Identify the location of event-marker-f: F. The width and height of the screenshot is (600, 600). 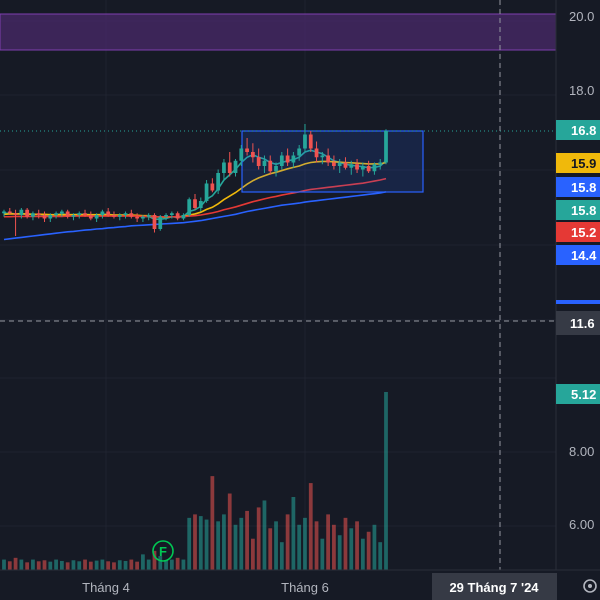
(163, 551).